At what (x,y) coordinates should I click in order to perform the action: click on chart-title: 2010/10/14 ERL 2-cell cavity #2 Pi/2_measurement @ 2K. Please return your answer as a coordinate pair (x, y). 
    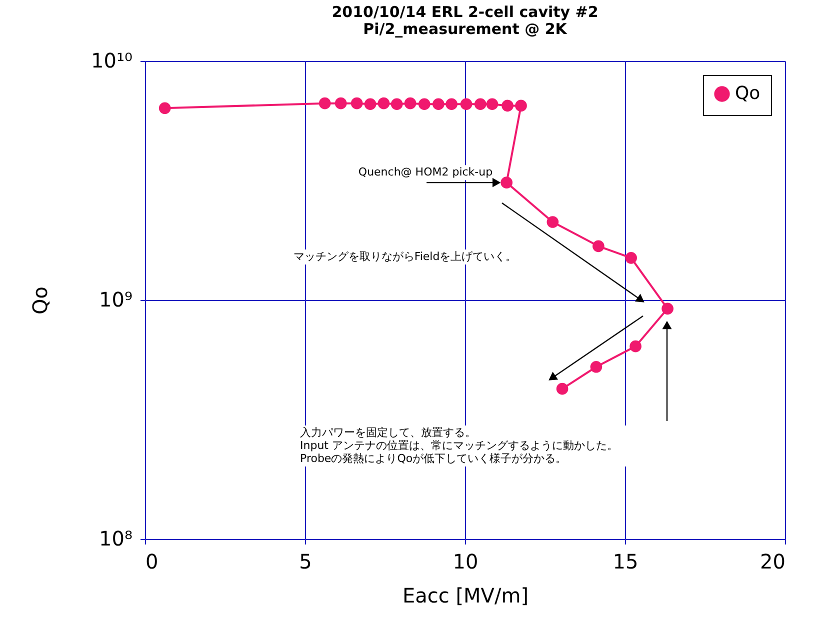
    Looking at the image, I should click on (465, 20).